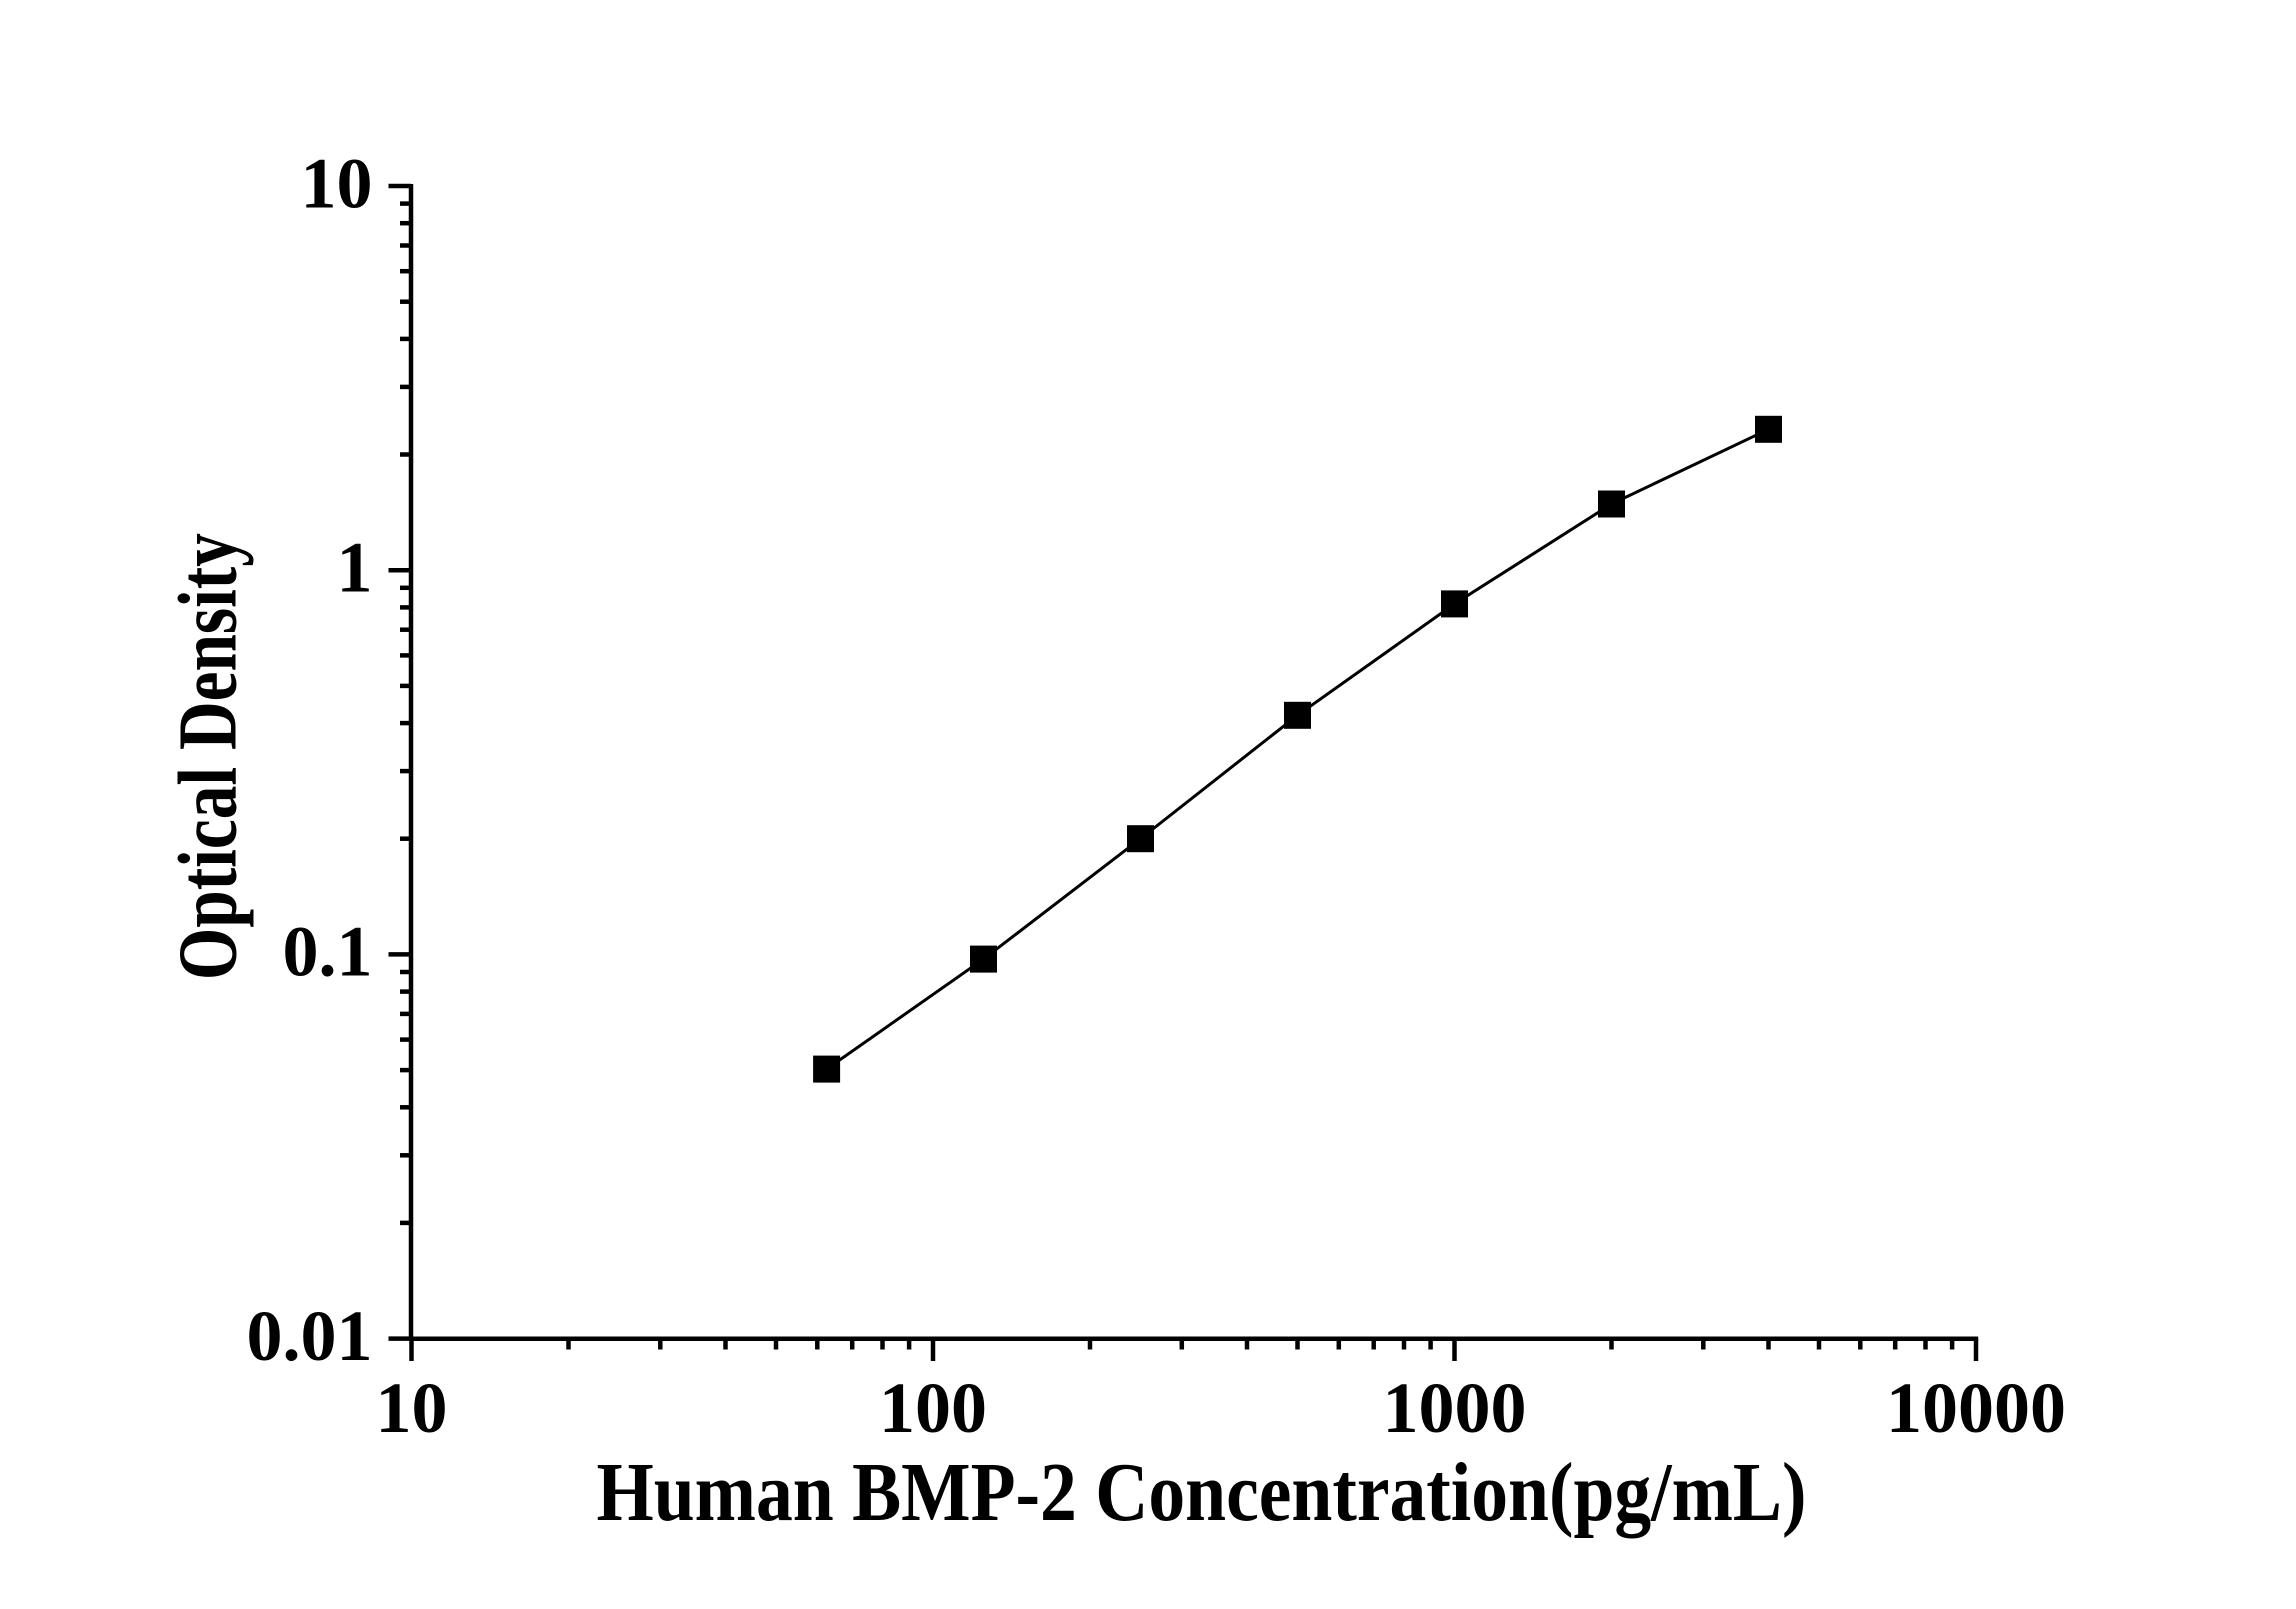  I want to click on svg-text: 0.1, so click(328, 952).